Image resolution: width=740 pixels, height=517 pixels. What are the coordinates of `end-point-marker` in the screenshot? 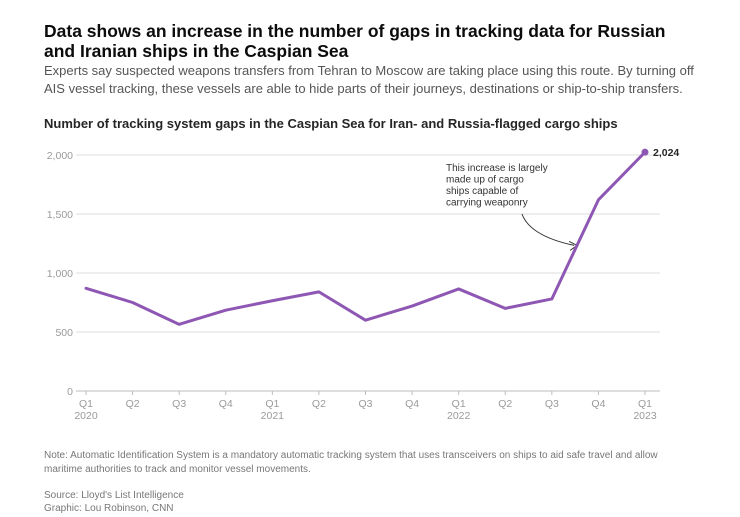 It's located at (645, 152).